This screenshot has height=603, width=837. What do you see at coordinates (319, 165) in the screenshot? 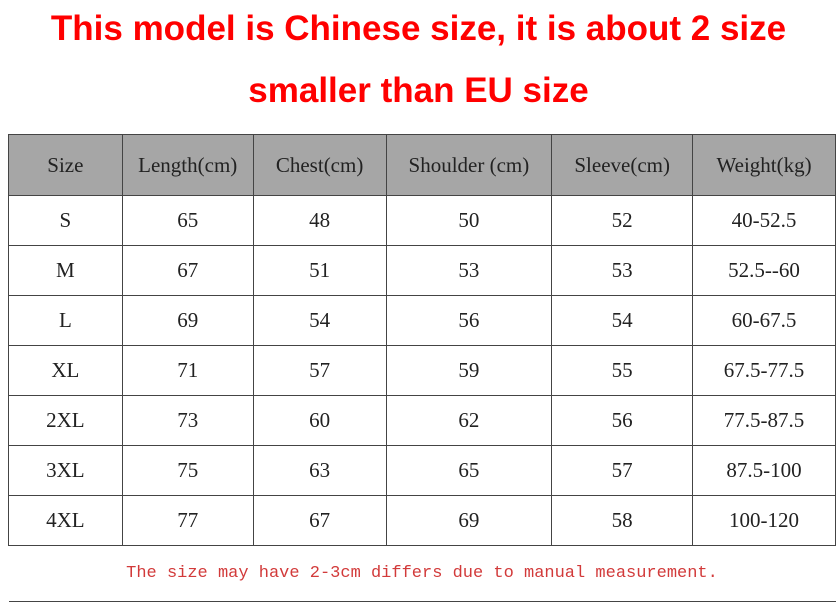
I see `header-cell: Chest(cm)` at bounding box center [319, 165].